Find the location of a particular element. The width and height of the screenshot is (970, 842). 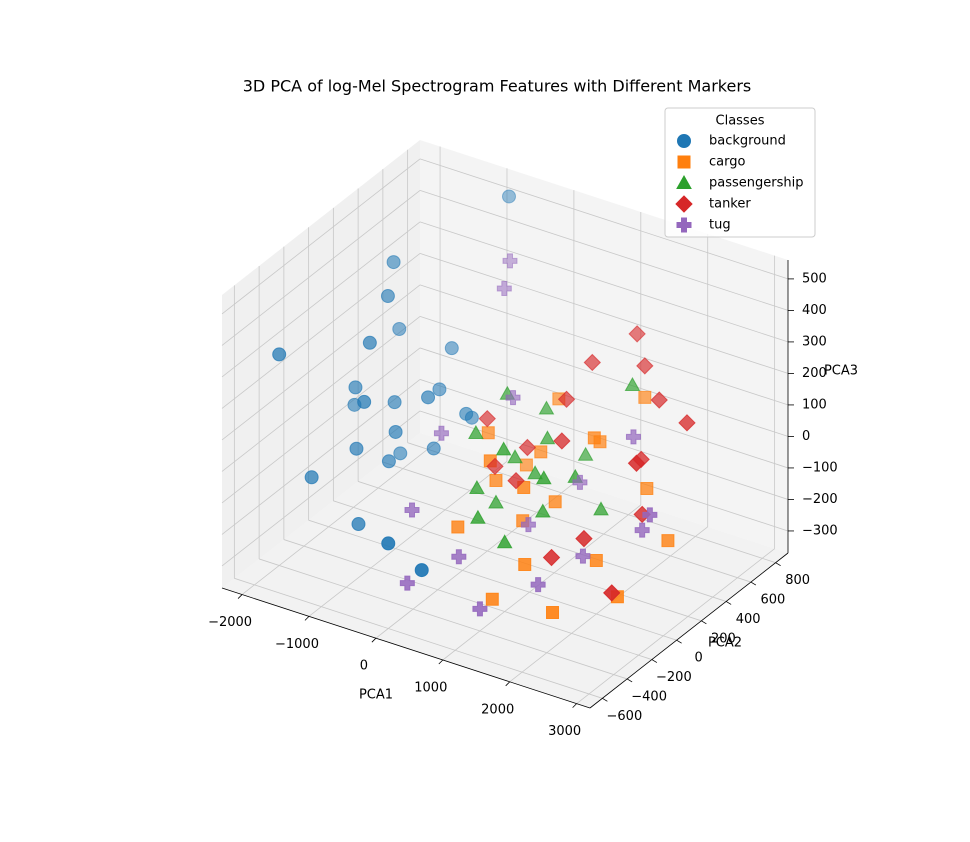

z-tick-label: −300 is located at coordinates (820, 530).